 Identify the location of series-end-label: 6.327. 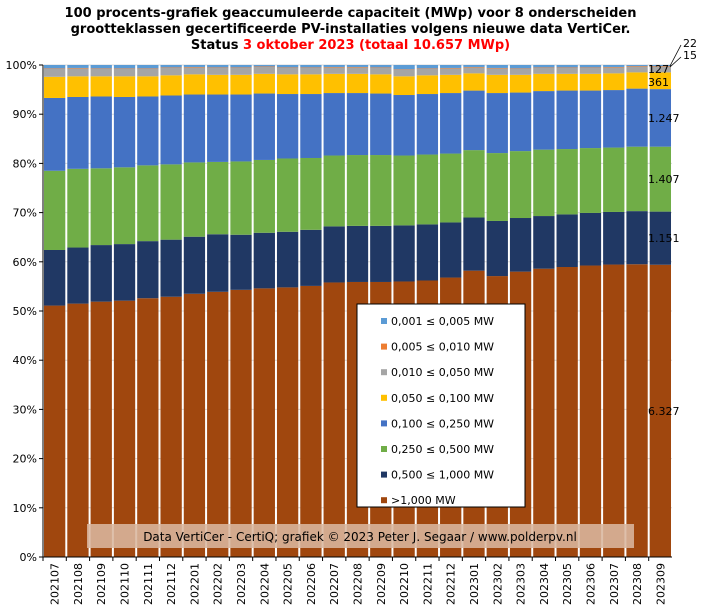
(664, 411).